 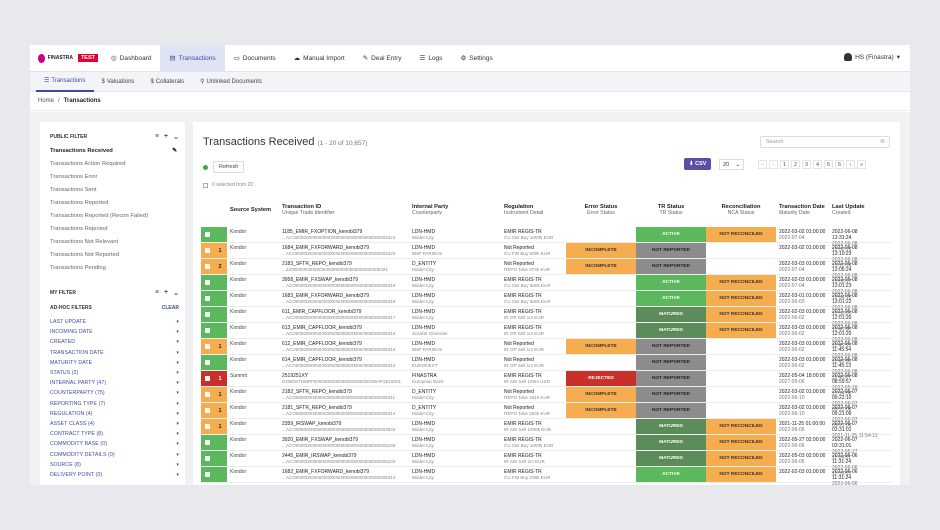 I want to click on csv-export-button: ⬇ CSV, so click(x=698, y=164).